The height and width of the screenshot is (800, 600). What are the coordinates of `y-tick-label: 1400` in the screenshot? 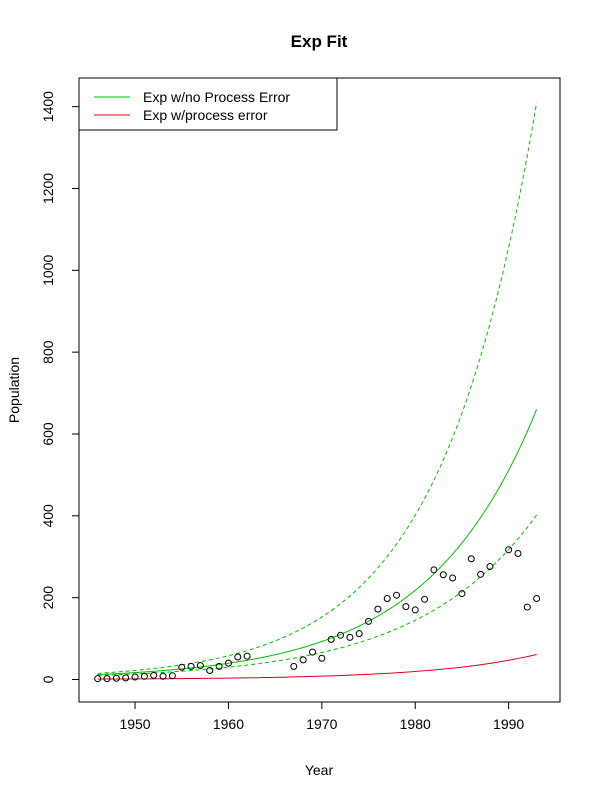 It's located at (48, 106).